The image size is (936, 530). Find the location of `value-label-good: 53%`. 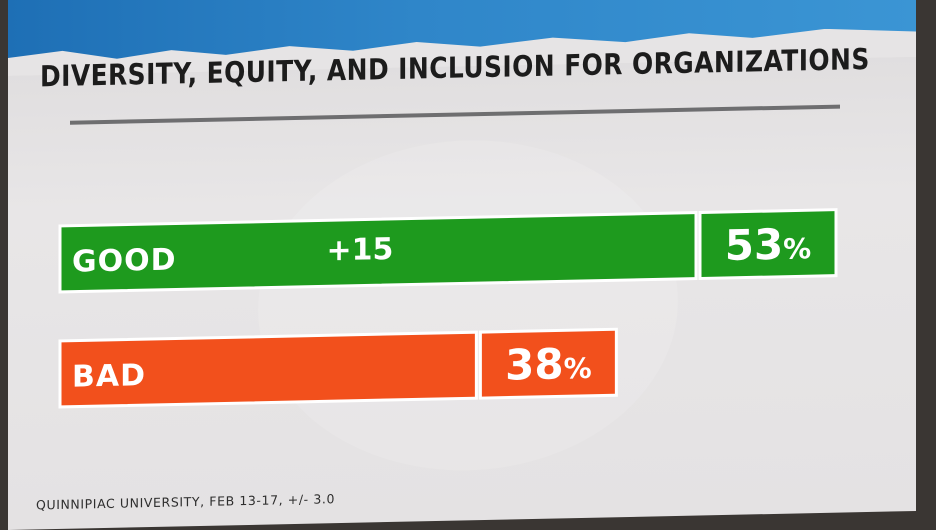

value-label-good: 53% is located at coordinates (768, 244).